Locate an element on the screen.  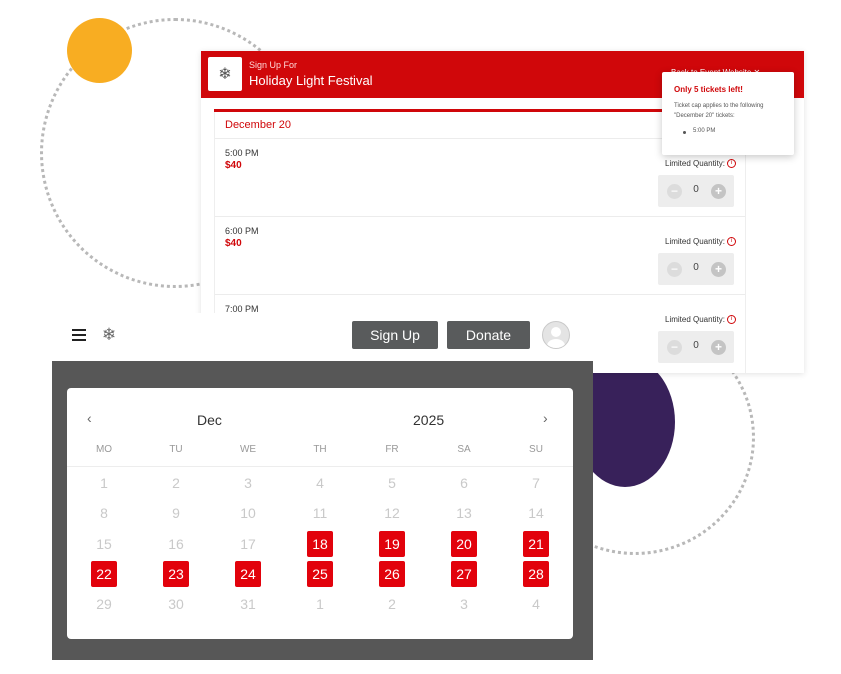
calendar-day: 30 is located at coordinates (176, 604).